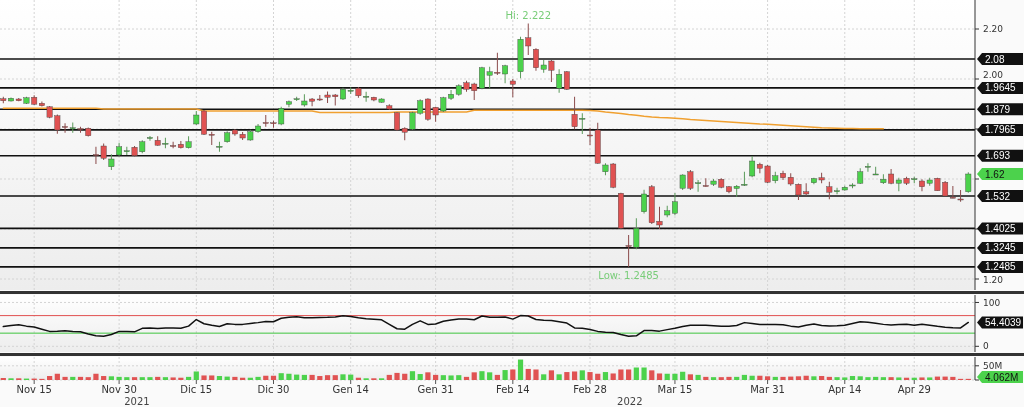 The width and height of the screenshot is (1024, 407). What do you see at coordinates (196, 389) in the screenshot?
I see `x-tick-label: Dic 15` at bounding box center [196, 389].